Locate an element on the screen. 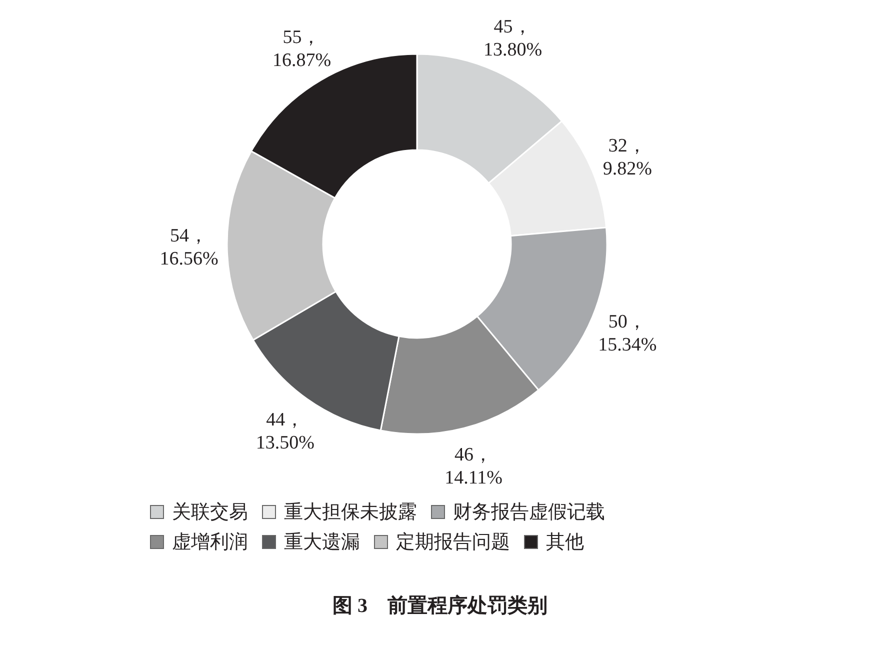 This screenshot has height=658, width=880. text: 图 3 前置程序处罚类别 is located at coordinates (440, 606).